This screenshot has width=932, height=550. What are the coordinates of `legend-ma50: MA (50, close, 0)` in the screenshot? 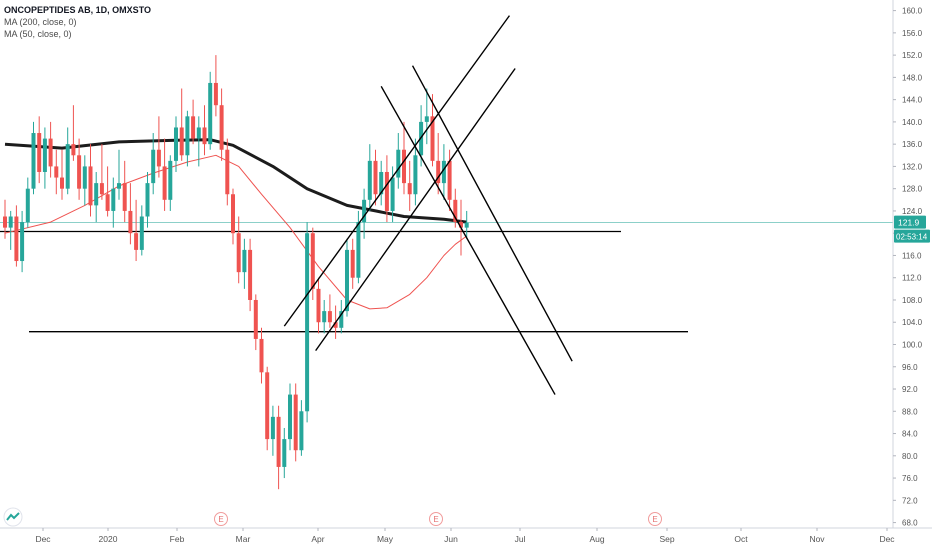 It's located at (38, 34).